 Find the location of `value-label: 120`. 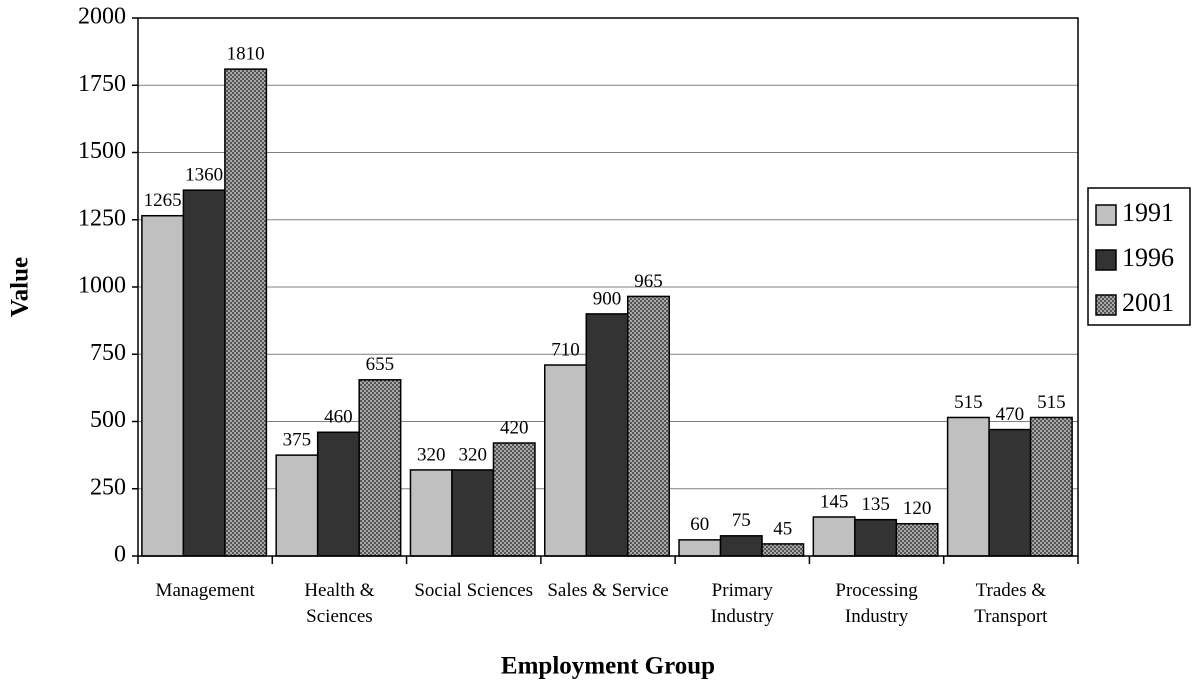

value-label: 120 is located at coordinates (917, 508).